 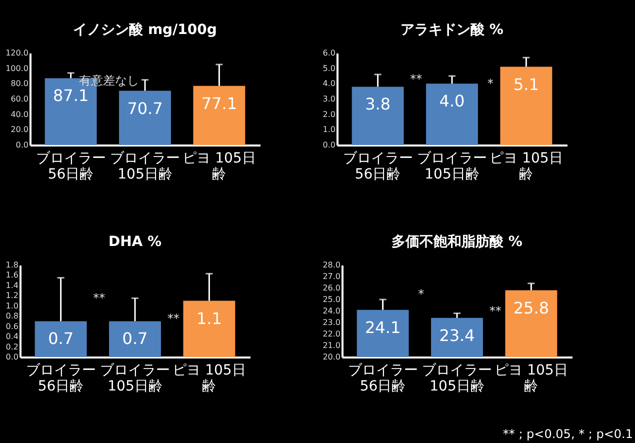 I want to click on y-tick-label: 0.6, so click(x=12, y=326).